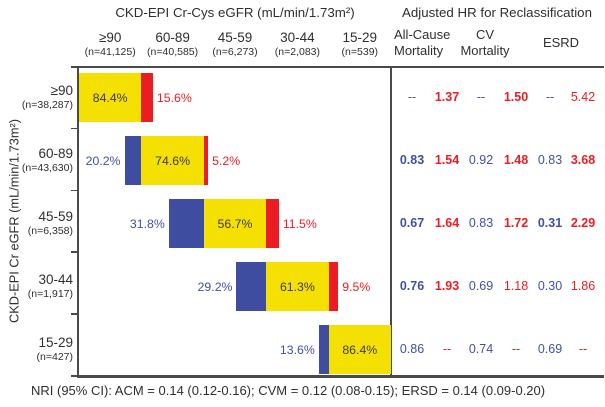  What do you see at coordinates (36, 286) in the screenshot?
I see `row-label: 30-44 (n=1,917)` at bounding box center [36, 286].